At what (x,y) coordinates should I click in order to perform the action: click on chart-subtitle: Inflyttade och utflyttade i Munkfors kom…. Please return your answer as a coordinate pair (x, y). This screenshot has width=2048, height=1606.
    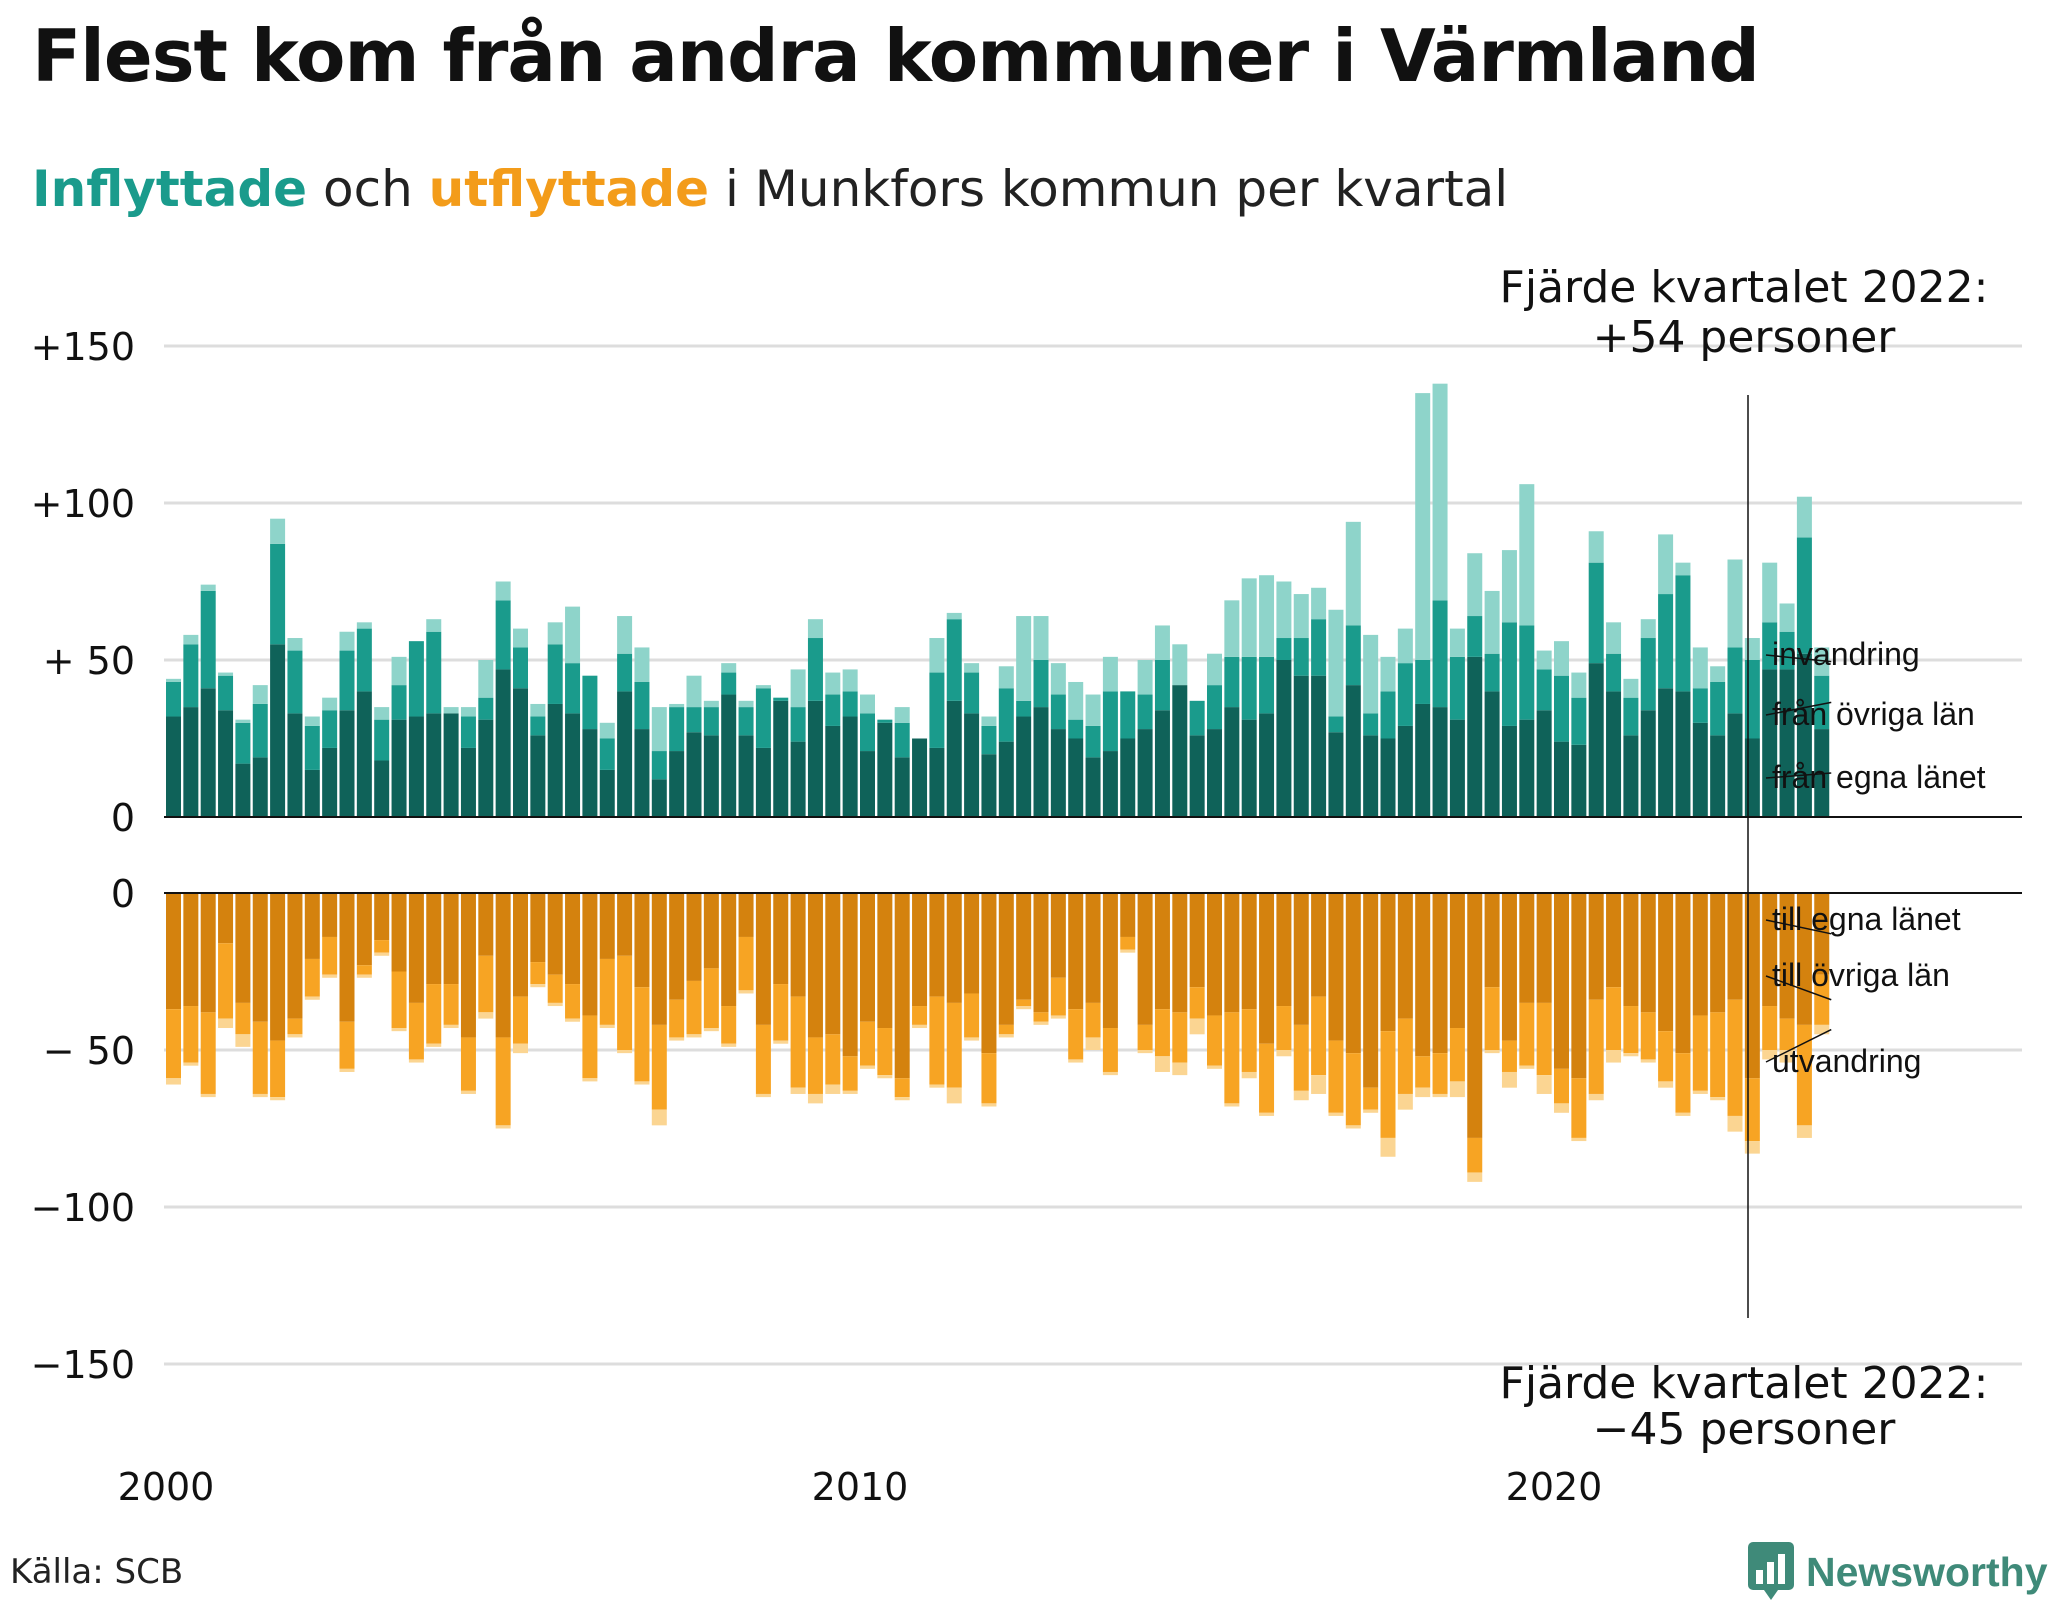
    Looking at the image, I should click on (770, 189).